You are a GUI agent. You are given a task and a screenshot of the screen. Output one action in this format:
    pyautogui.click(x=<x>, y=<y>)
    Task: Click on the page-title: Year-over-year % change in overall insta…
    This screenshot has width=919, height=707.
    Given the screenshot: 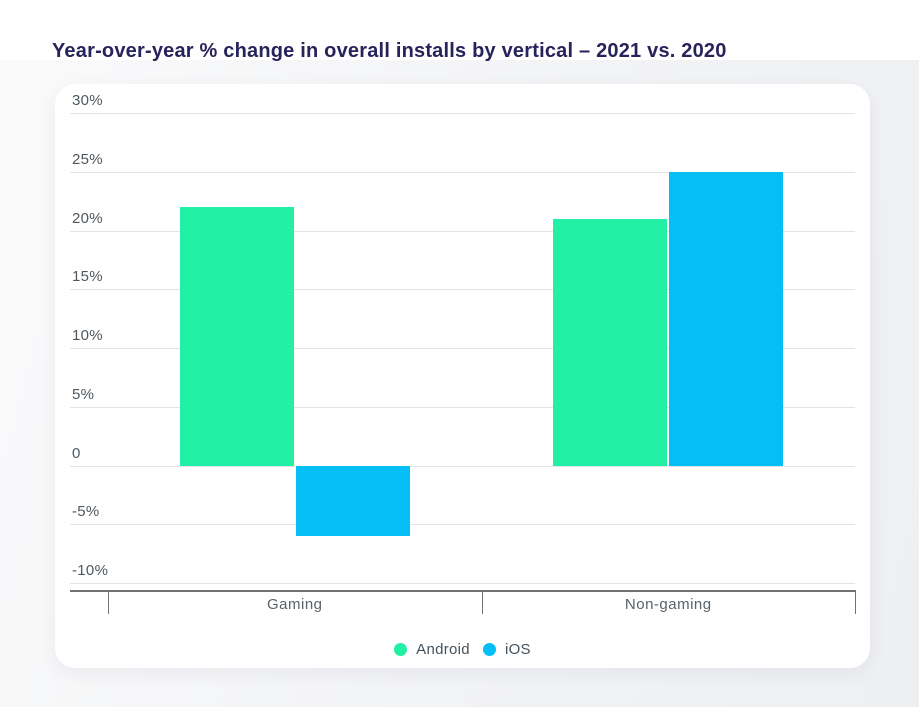 What is the action you would take?
    pyautogui.click(x=389, y=51)
    